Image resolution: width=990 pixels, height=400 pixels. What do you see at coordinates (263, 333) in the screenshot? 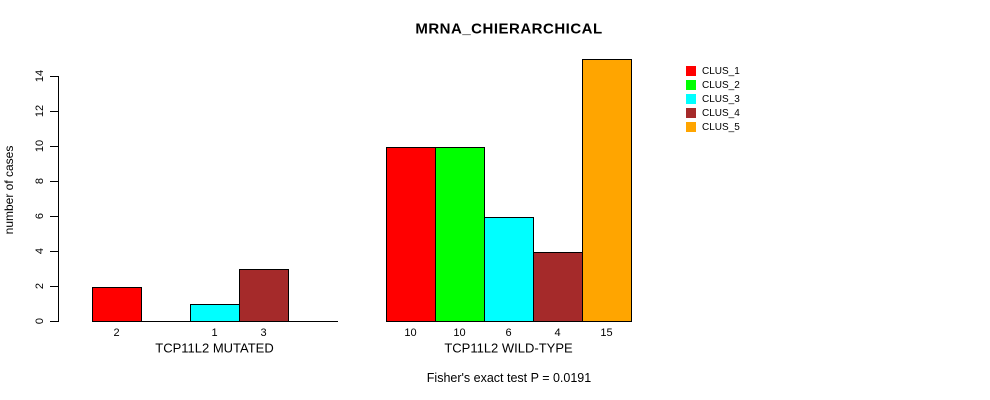
I see `bar-value-label: 3` at bounding box center [263, 333].